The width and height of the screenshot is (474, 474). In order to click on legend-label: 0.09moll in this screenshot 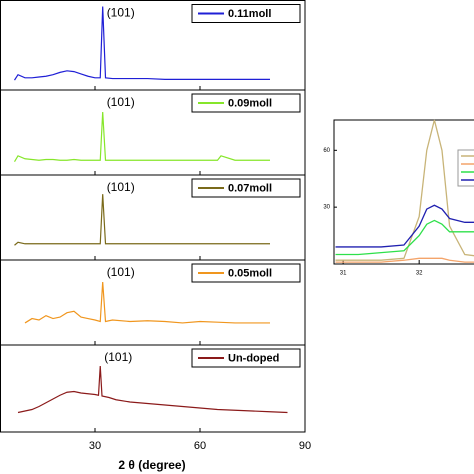, I will do `click(250, 103)`.